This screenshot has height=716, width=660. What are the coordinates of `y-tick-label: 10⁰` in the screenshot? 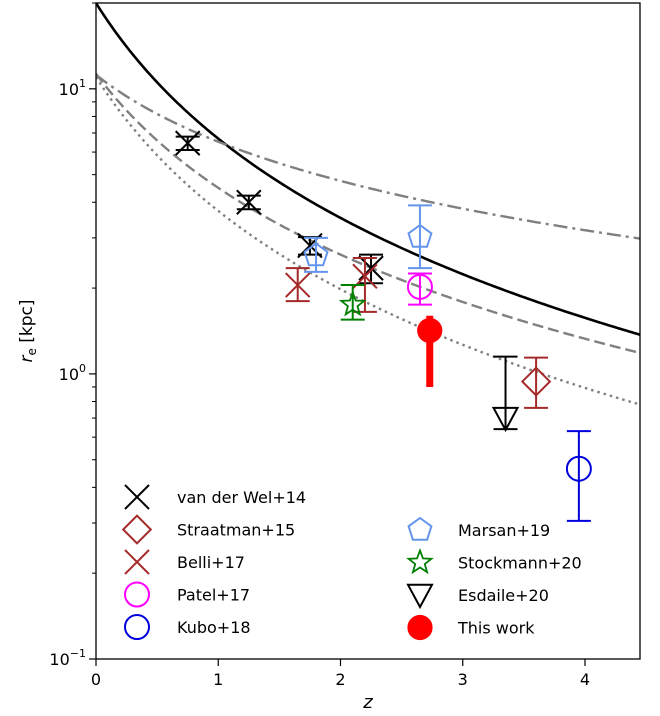 It's located at (72, 373).